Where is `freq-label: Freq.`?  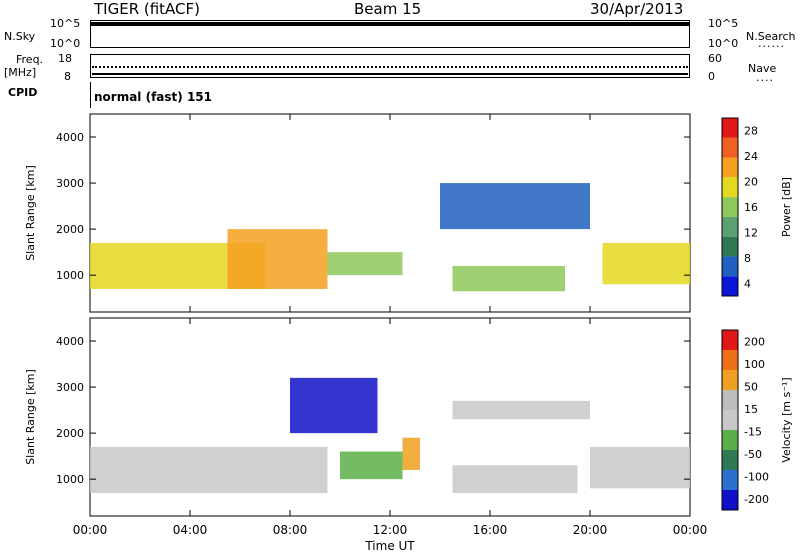 freq-label: Freq. is located at coordinates (30, 59).